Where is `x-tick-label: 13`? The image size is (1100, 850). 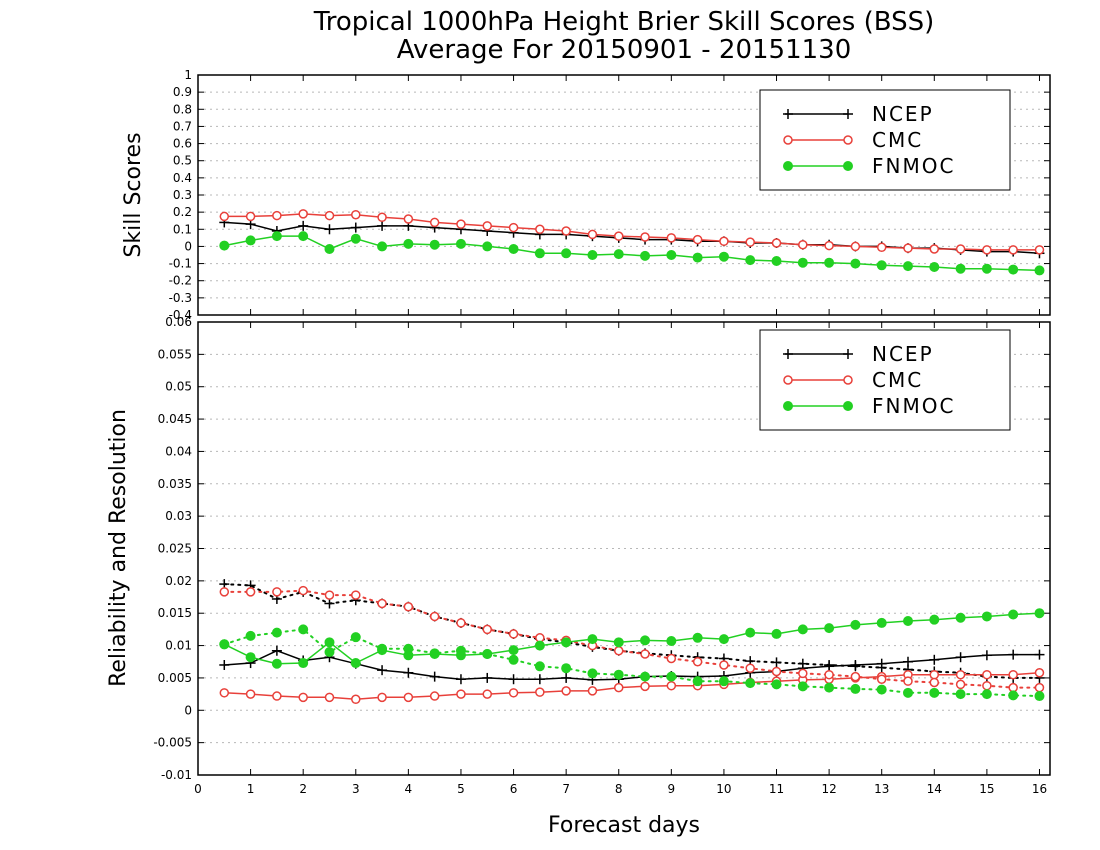
x-tick-label: 13 is located at coordinates (881, 789).